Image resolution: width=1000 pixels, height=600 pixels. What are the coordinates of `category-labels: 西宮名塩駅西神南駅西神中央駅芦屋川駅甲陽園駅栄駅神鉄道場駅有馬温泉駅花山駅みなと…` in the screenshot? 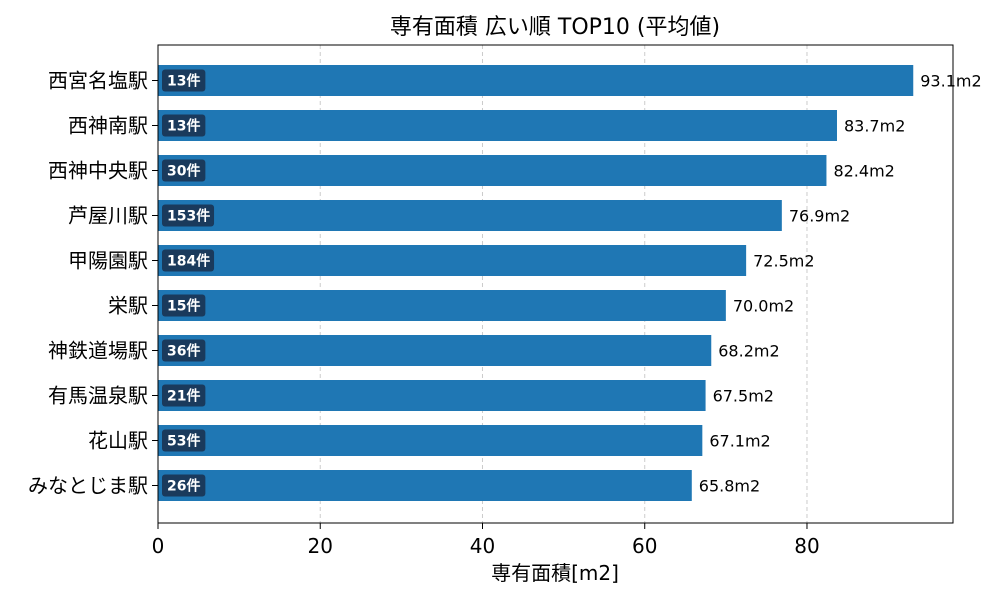 It's located at (93, 283).